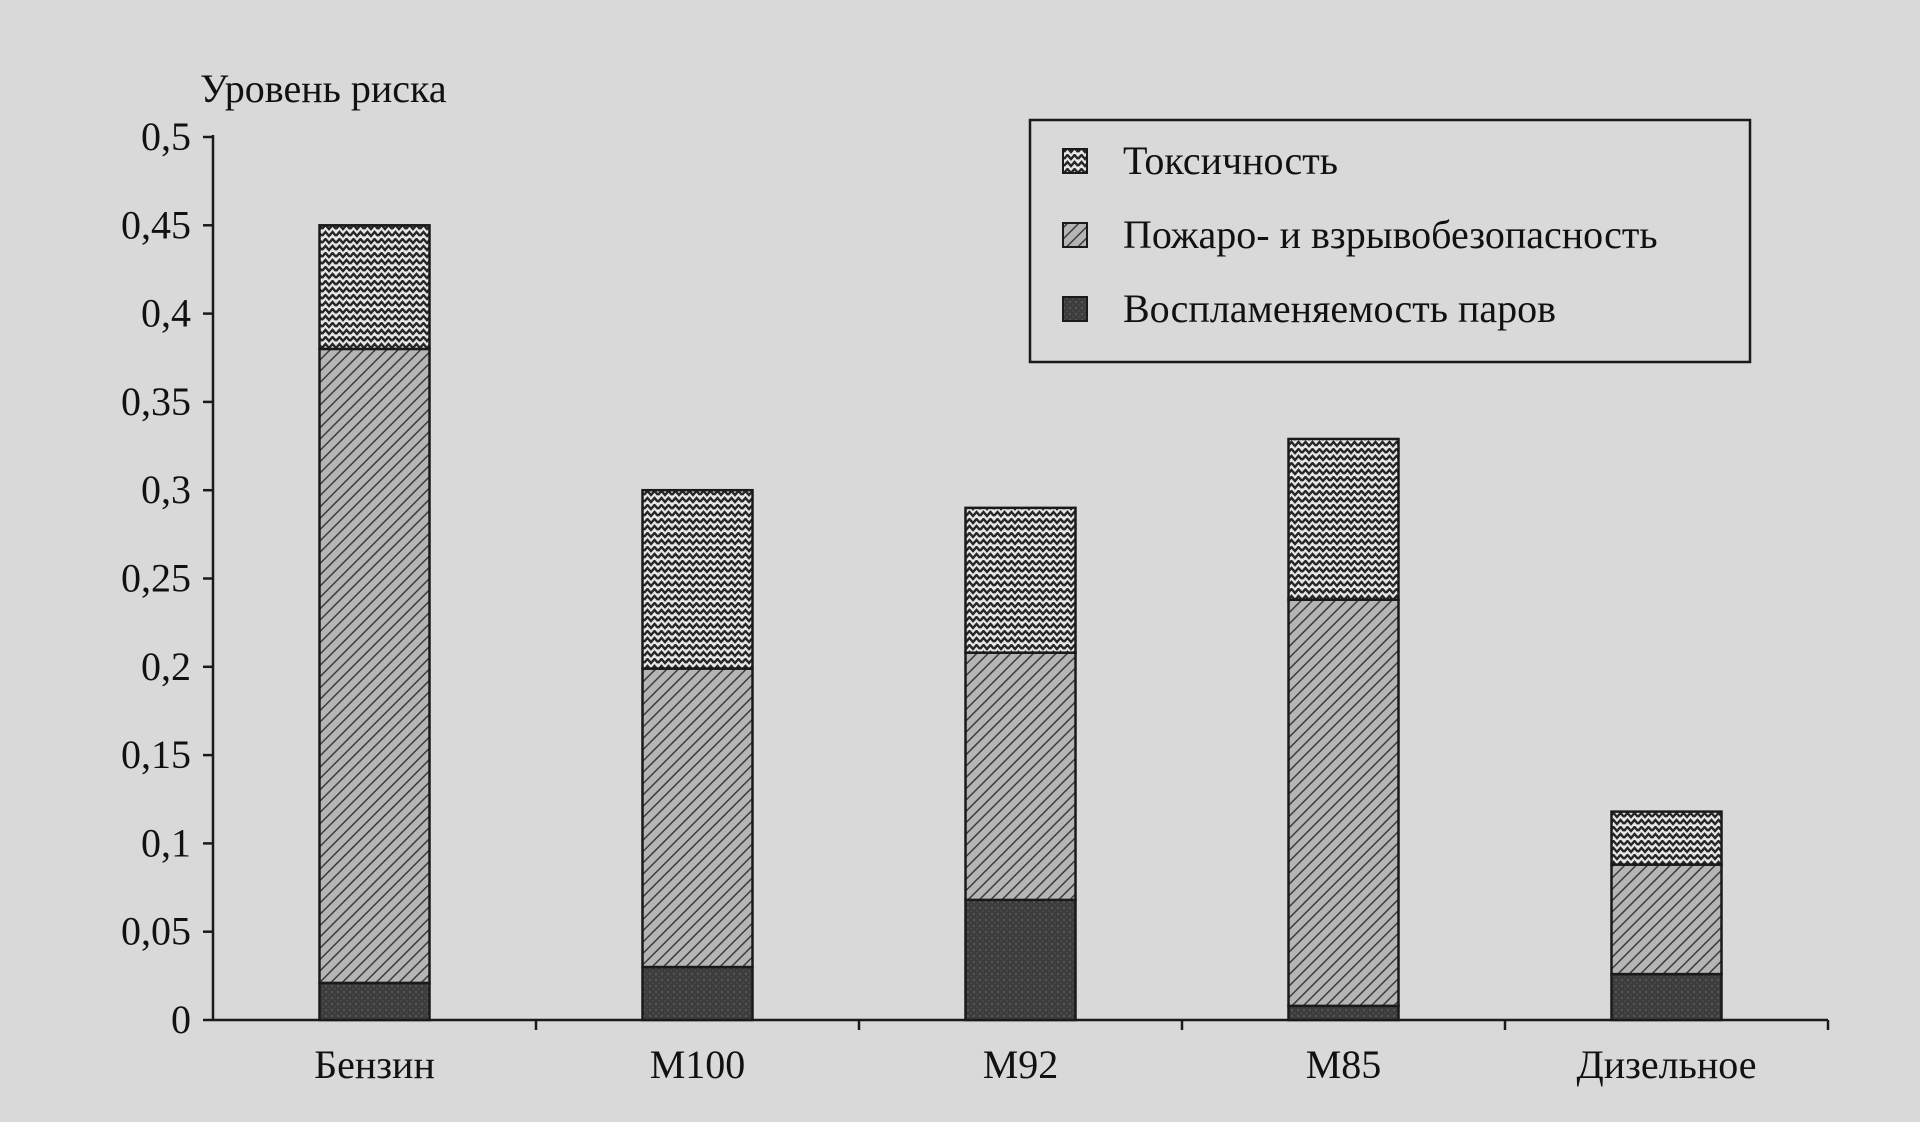 Image resolution: width=1920 pixels, height=1122 pixels. What do you see at coordinates (156, 931) in the screenshot?
I see `y-tick-label: 0,05` at bounding box center [156, 931].